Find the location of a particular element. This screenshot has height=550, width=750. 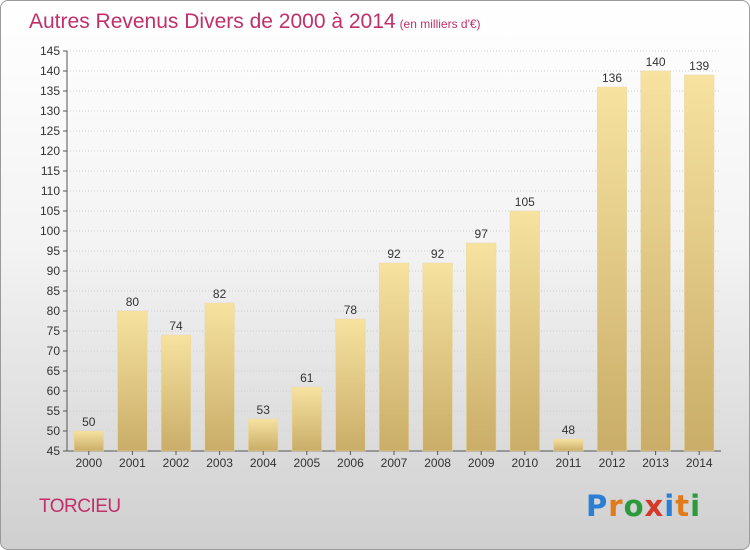

y-tick-label: 140 is located at coordinates (50, 71).